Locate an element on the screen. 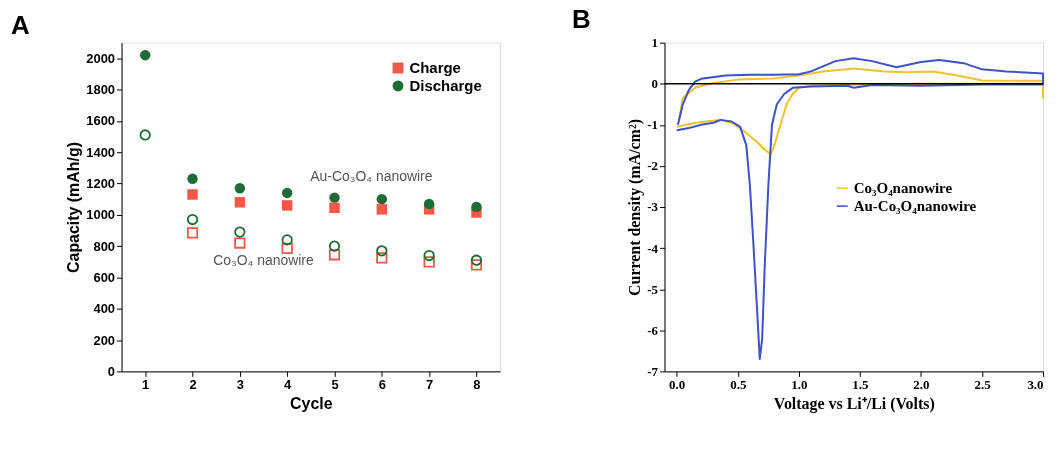 This screenshot has width=1060, height=451. x-tick-label: 3 is located at coordinates (240, 384).